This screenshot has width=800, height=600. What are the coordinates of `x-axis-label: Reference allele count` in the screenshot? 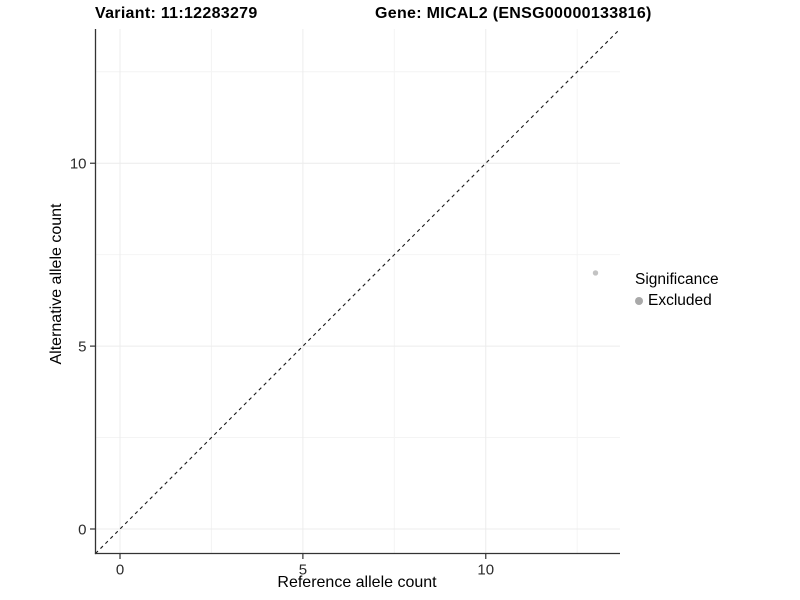 It's located at (357, 582).